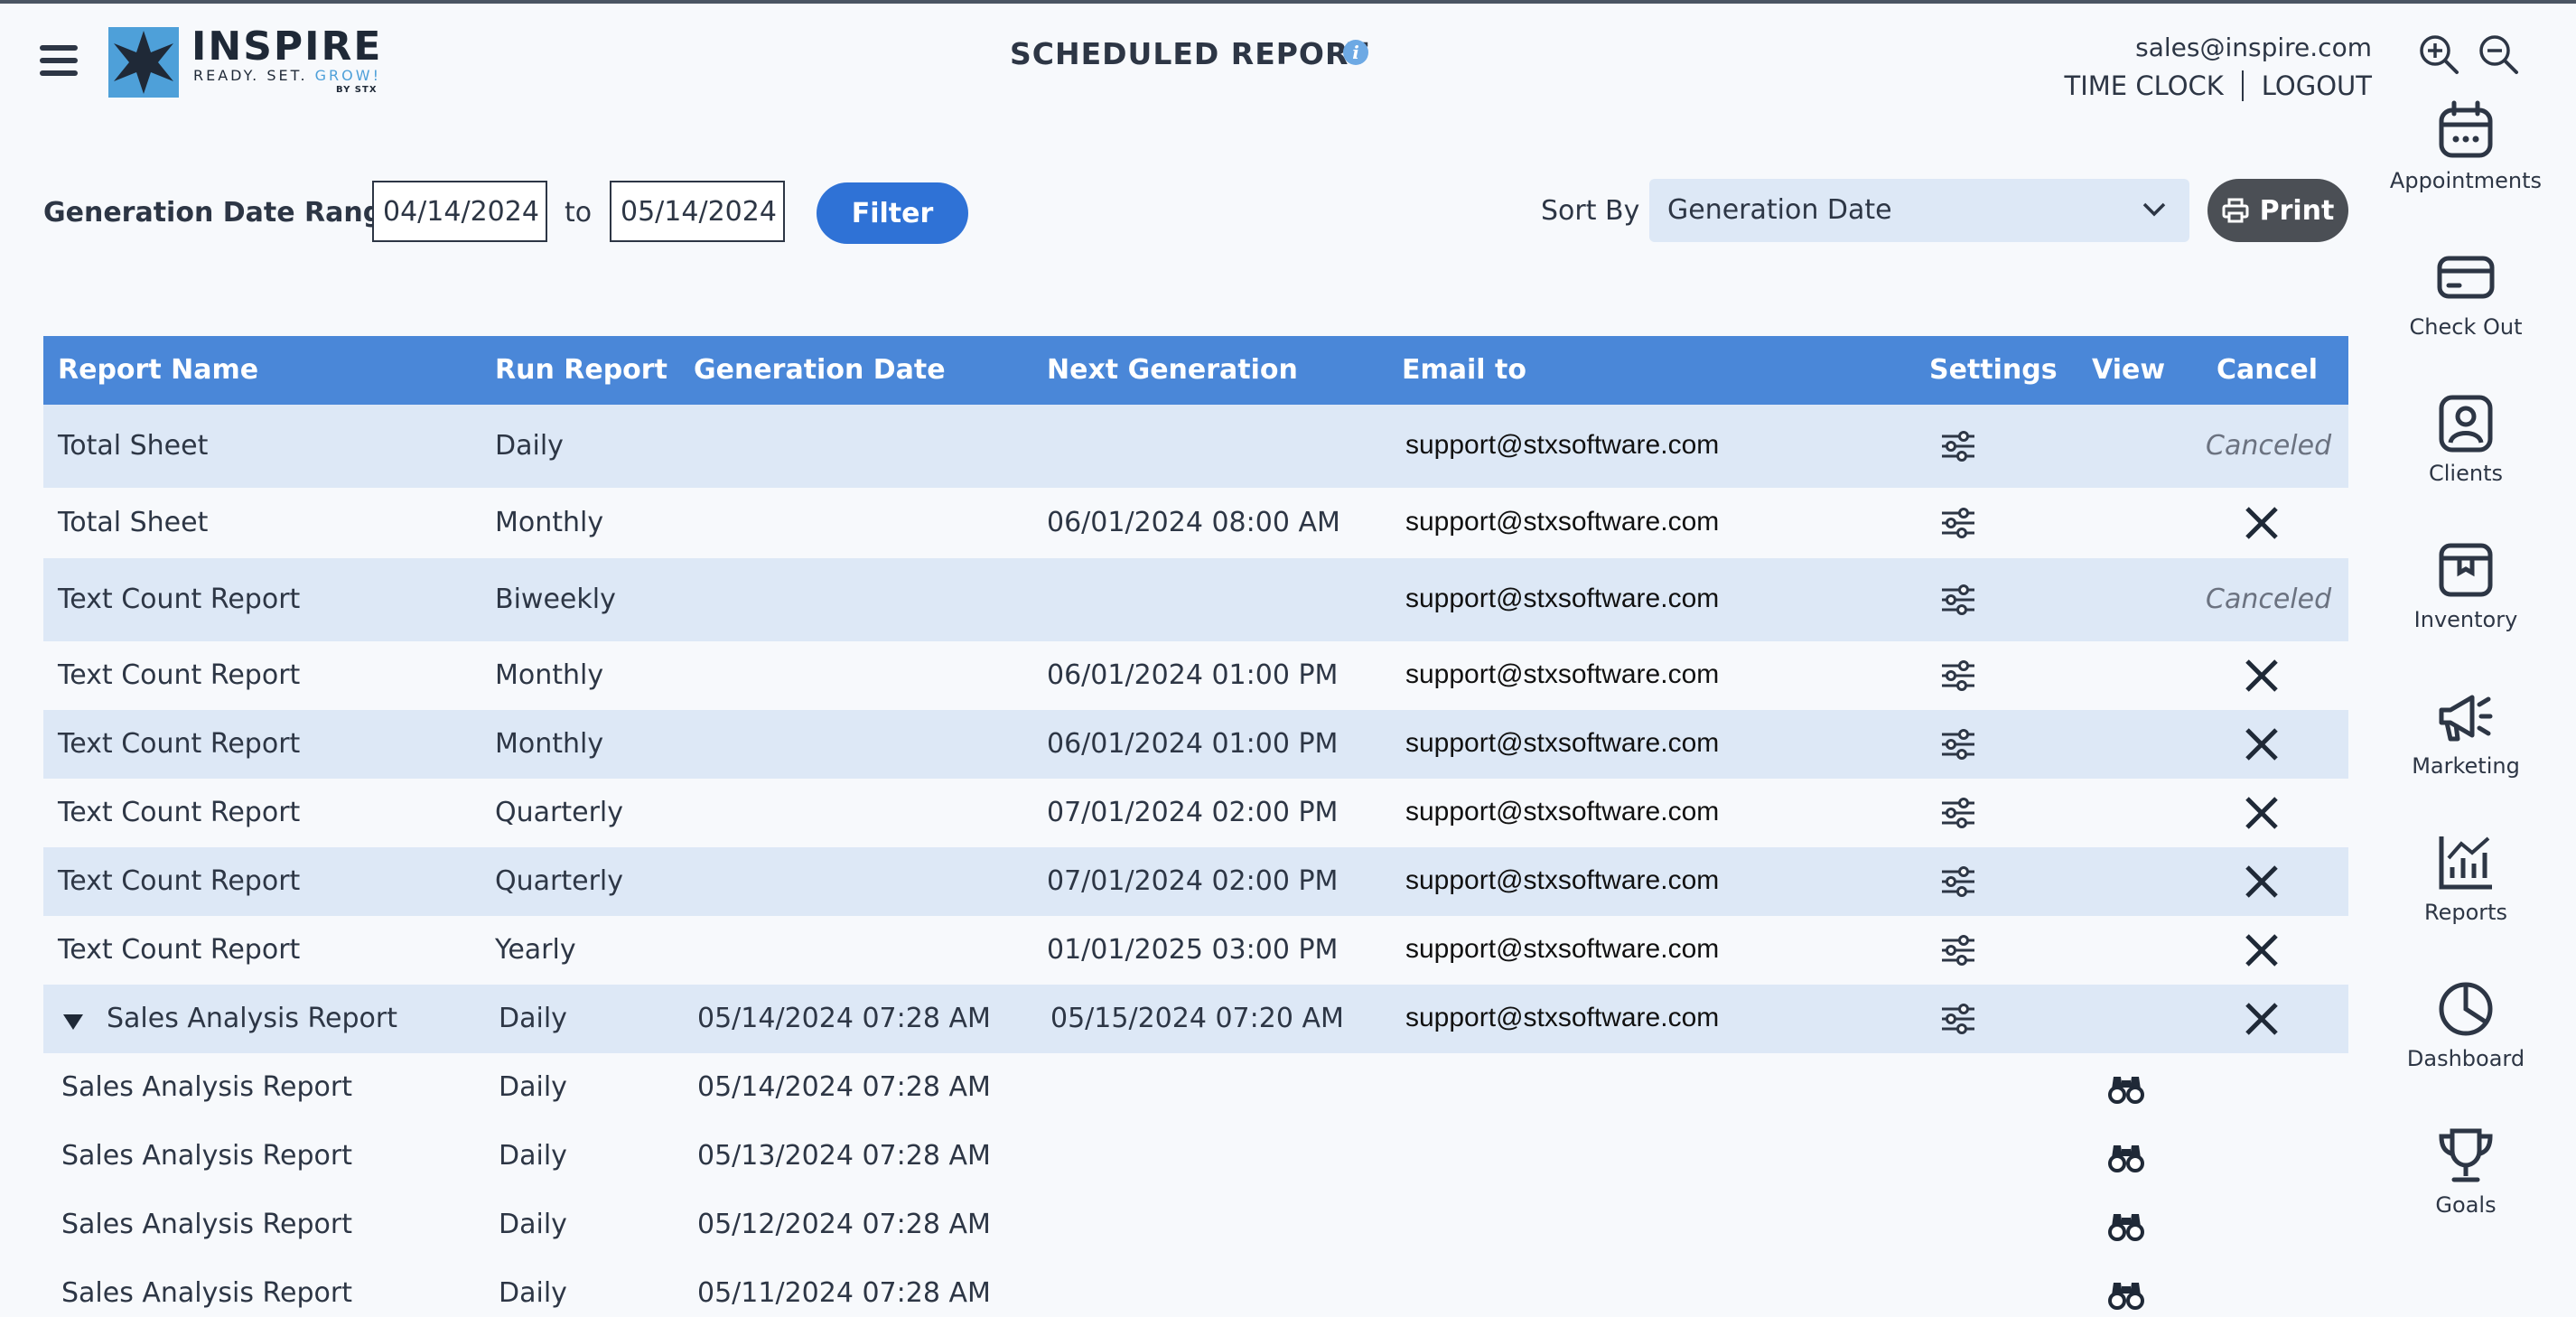 Image resolution: width=2576 pixels, height=1317 pixels. What do you see at coordinates (820, 370) in the screenshot?
I see `col-generation-date: Generation Date` at bounding box center [820, 370].